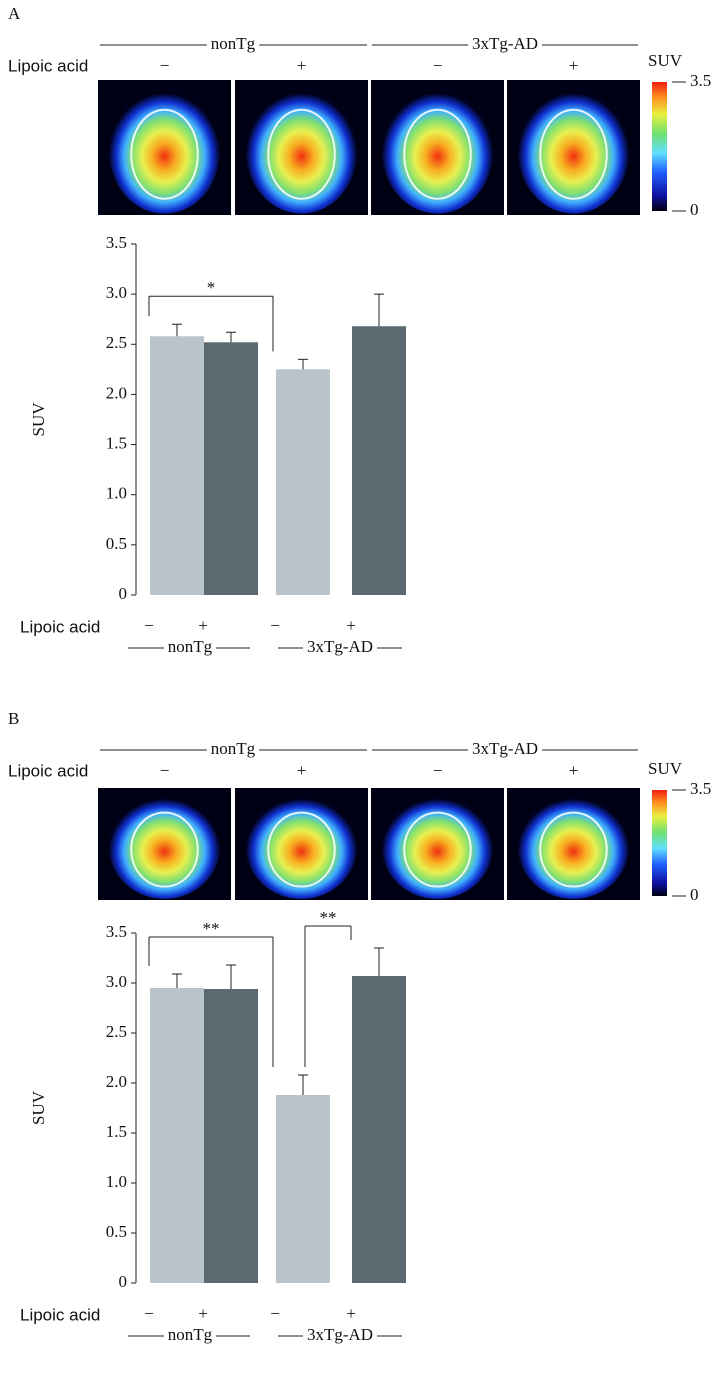 This screenshot has height=1378, width=725. What do you see at coordinates (14, 13) in the screenshot?
I see `panel-label: A` at bounding box center [14, 13].